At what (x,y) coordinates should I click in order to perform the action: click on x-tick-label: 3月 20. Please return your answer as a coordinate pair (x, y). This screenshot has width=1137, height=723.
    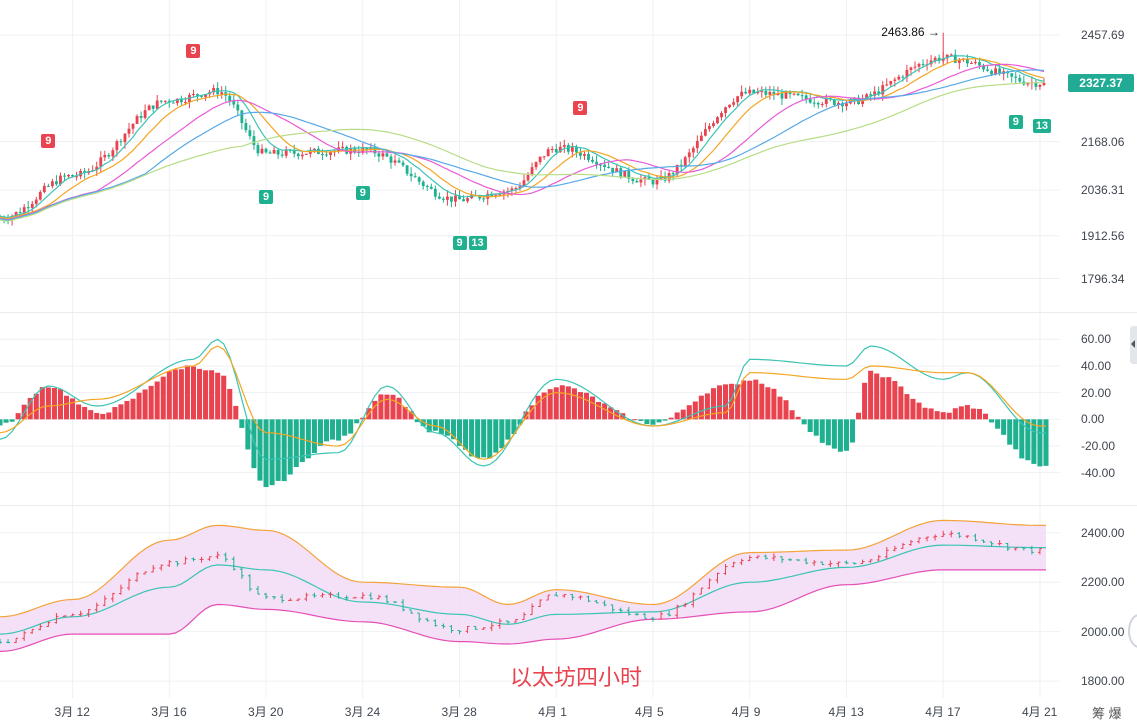
    Looking at the image, I should click on (266, 712).